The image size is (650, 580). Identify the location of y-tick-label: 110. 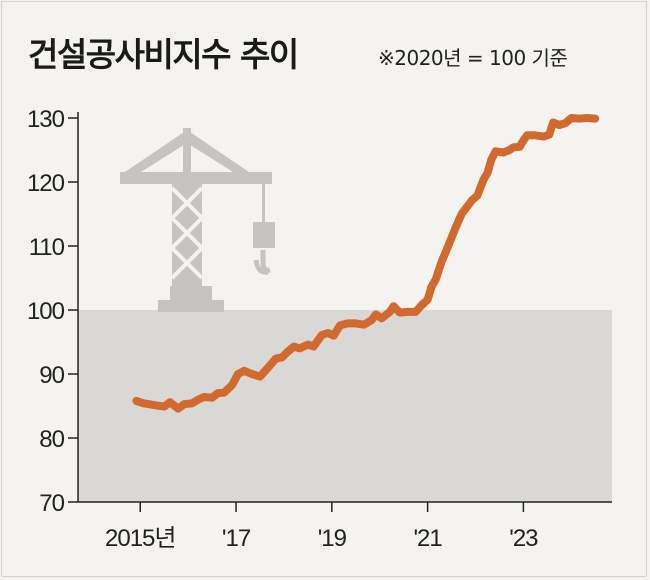
(47, 247).